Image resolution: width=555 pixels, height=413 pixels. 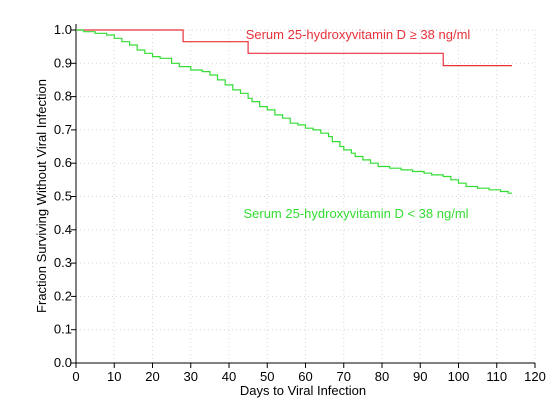 I want to click on y-tick-label: 0.0, so click(x=63, y=362).